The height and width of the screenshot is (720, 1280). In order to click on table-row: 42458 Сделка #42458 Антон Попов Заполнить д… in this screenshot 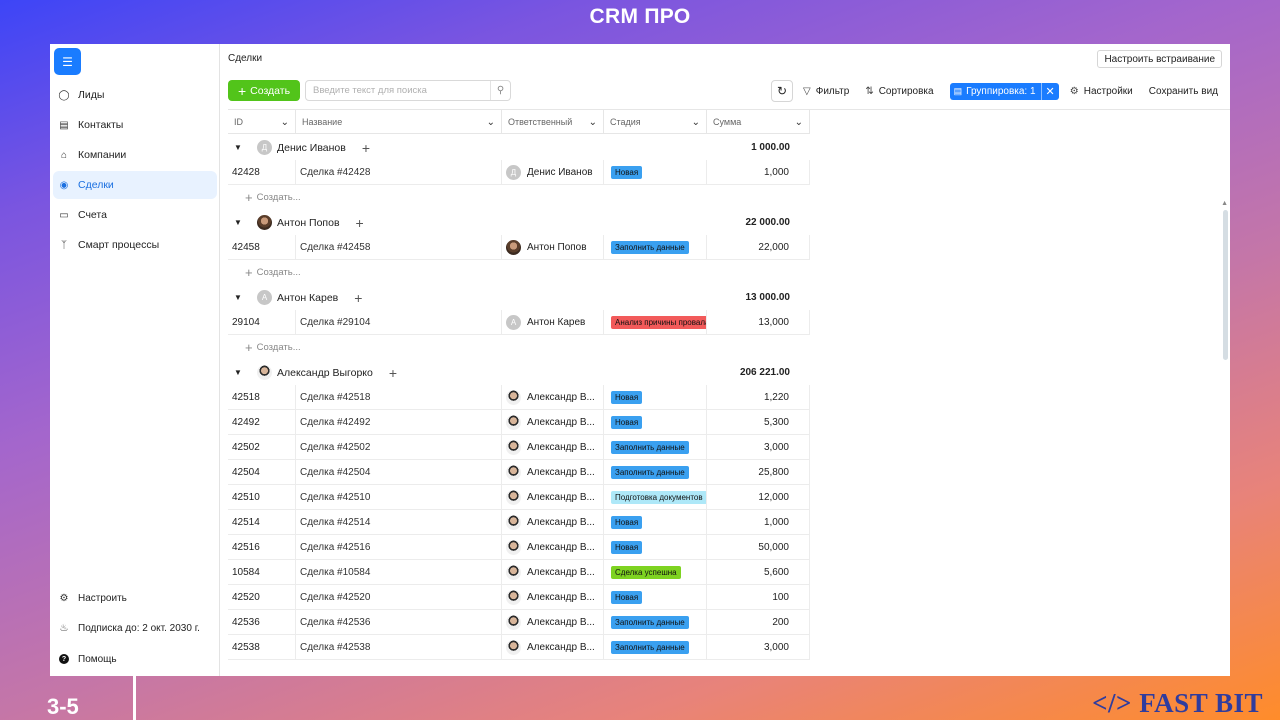, I will do `click(519, 247)`.